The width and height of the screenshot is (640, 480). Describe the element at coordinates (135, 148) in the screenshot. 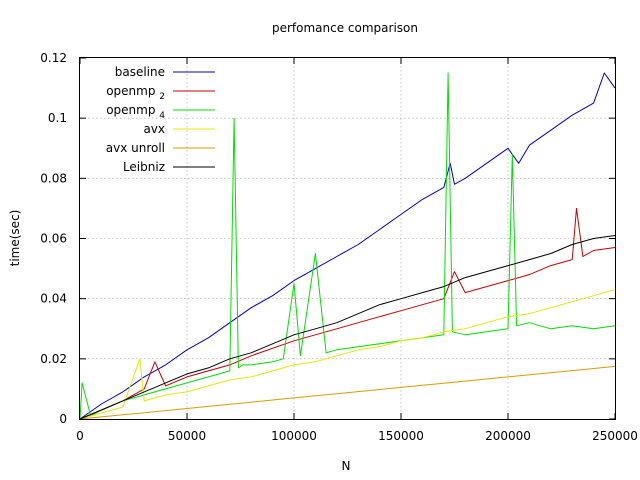

I see `legend-label: avx unroll` at that location.